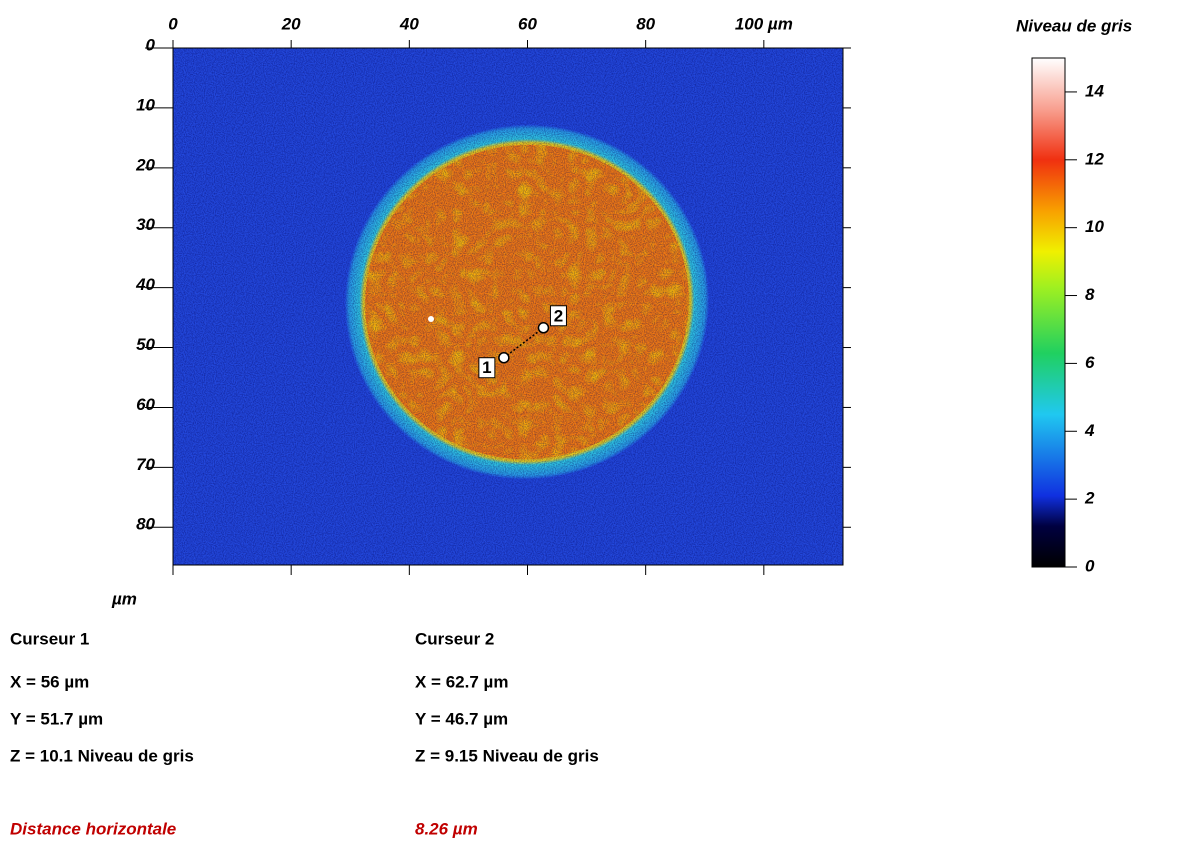 This screenshot has height=845, width=1202. What do you see at coordinates (56, 718) in the screenshot?
I see `readout-line: Y = 51.7 µm` at bounding box center [56, 718].